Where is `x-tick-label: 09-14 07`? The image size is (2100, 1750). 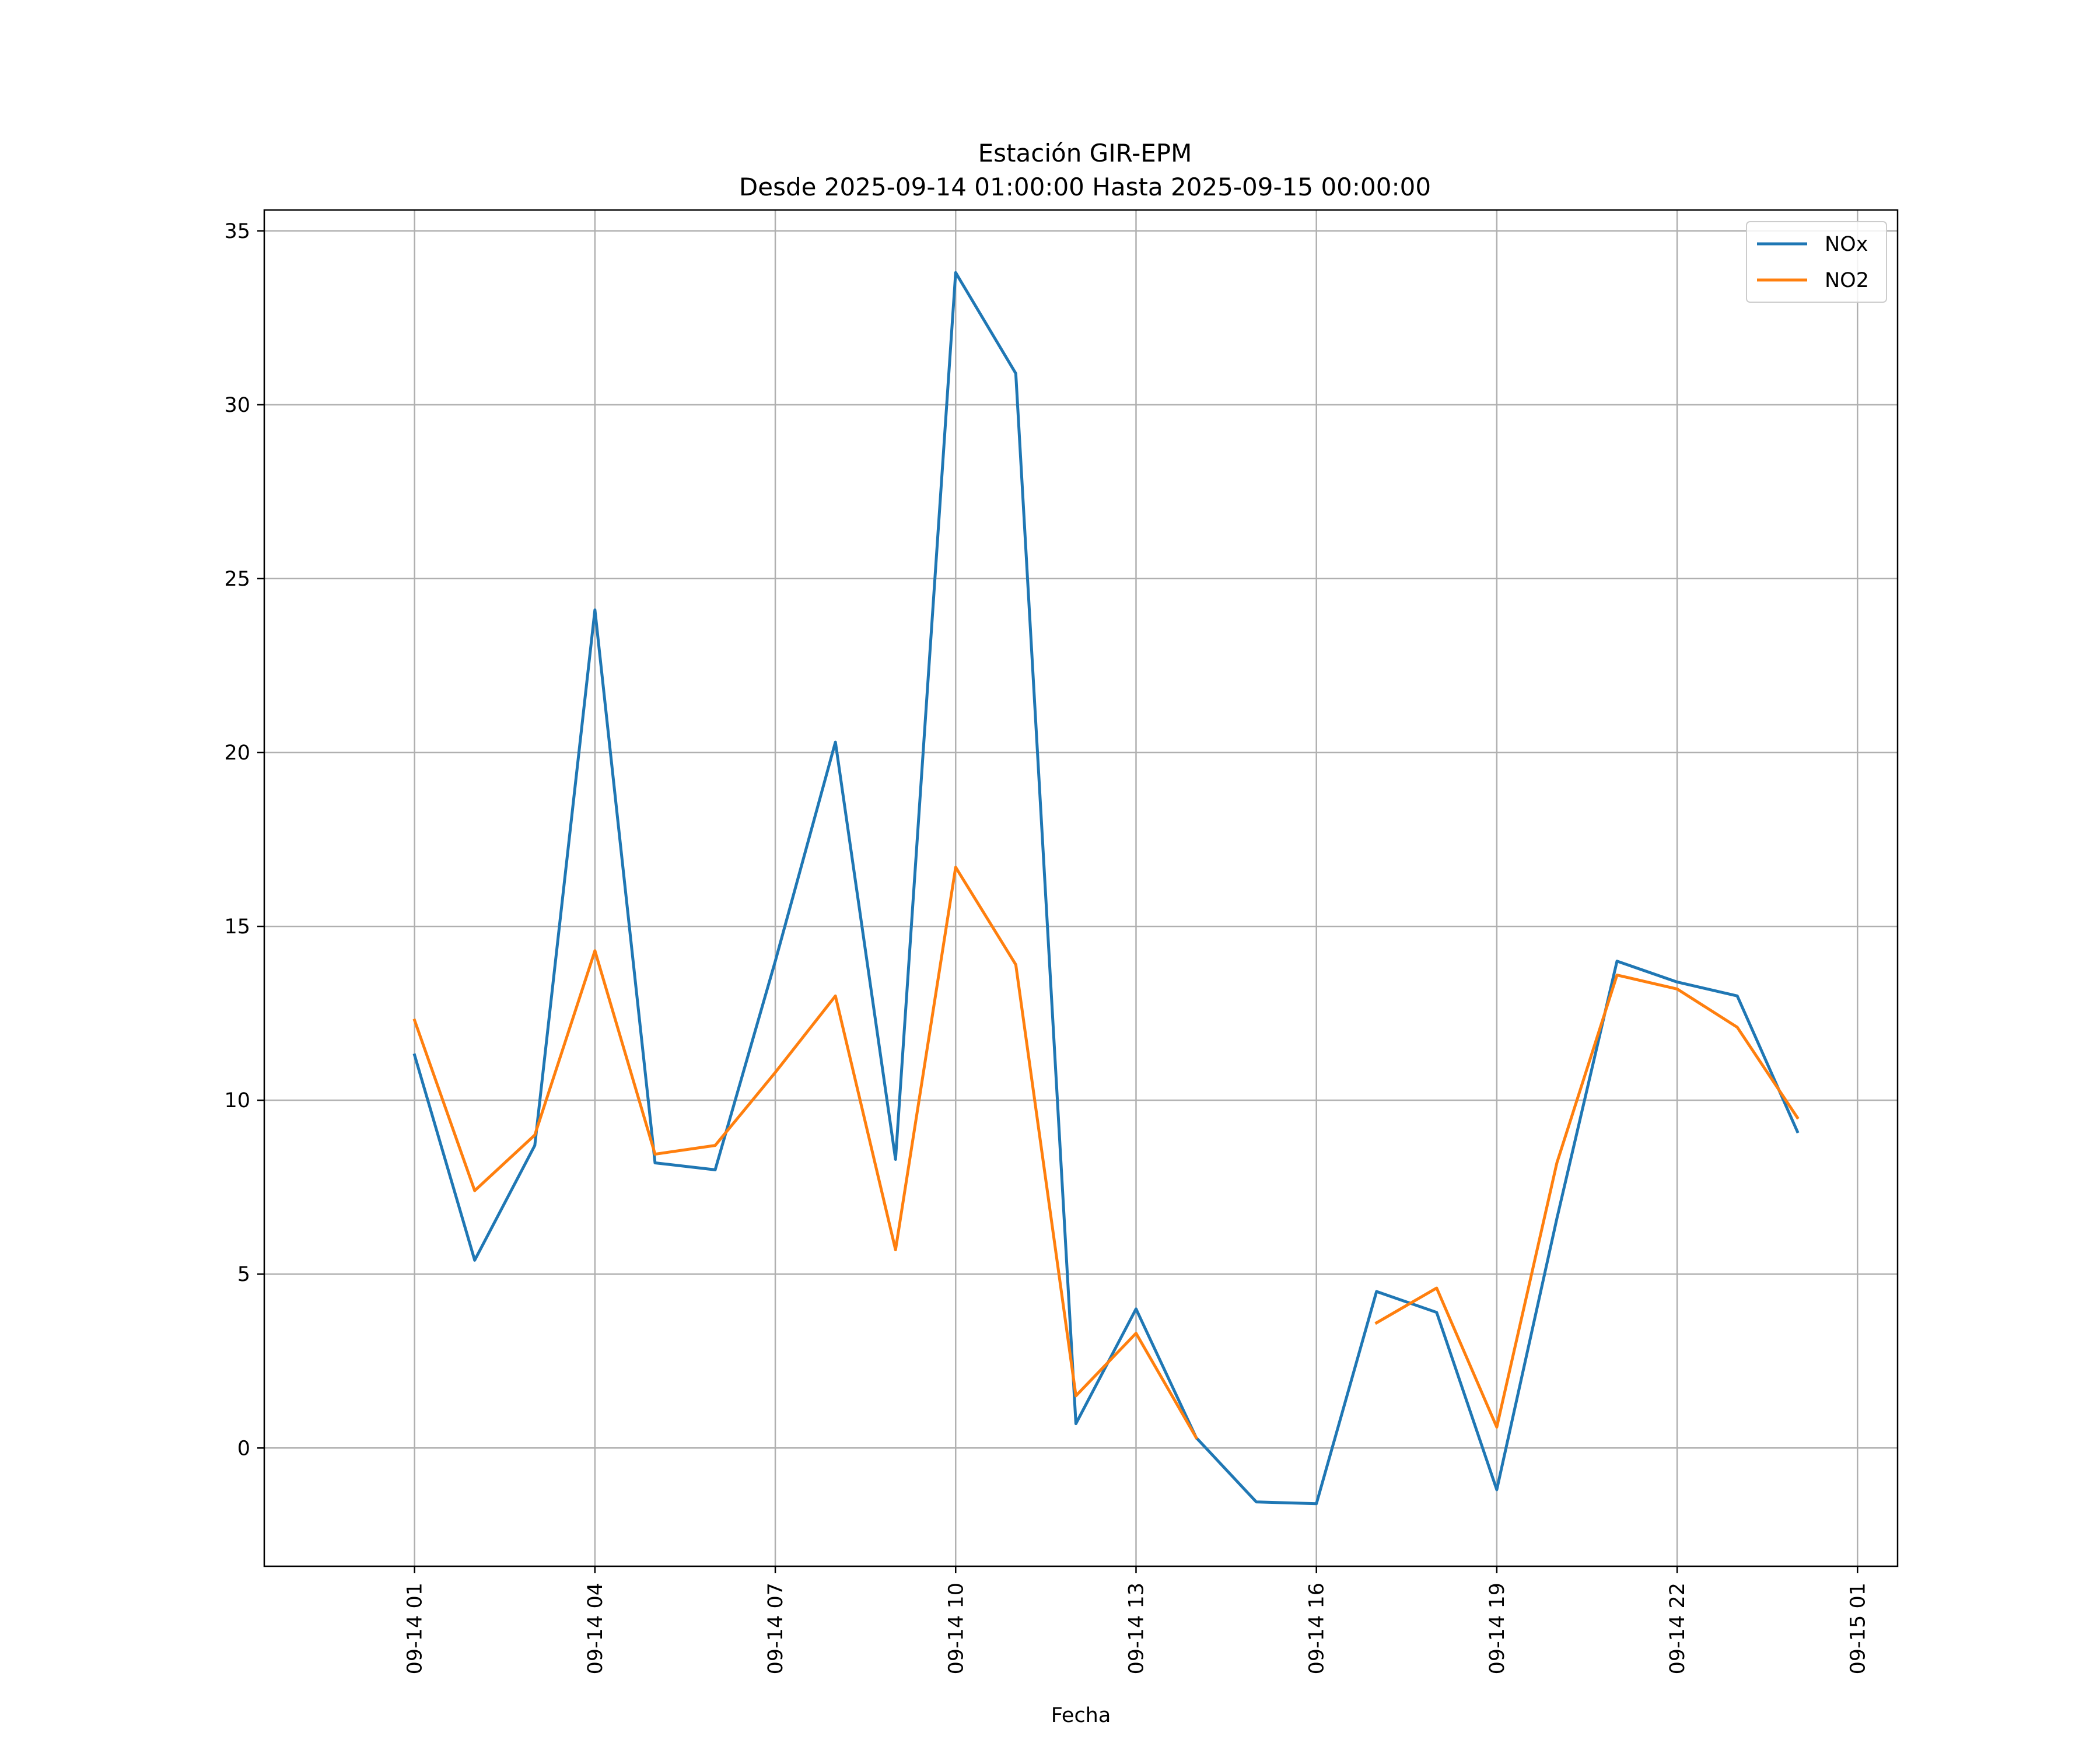 x-tick-label: 09-14 07 is located at coordinates (776, 1629).